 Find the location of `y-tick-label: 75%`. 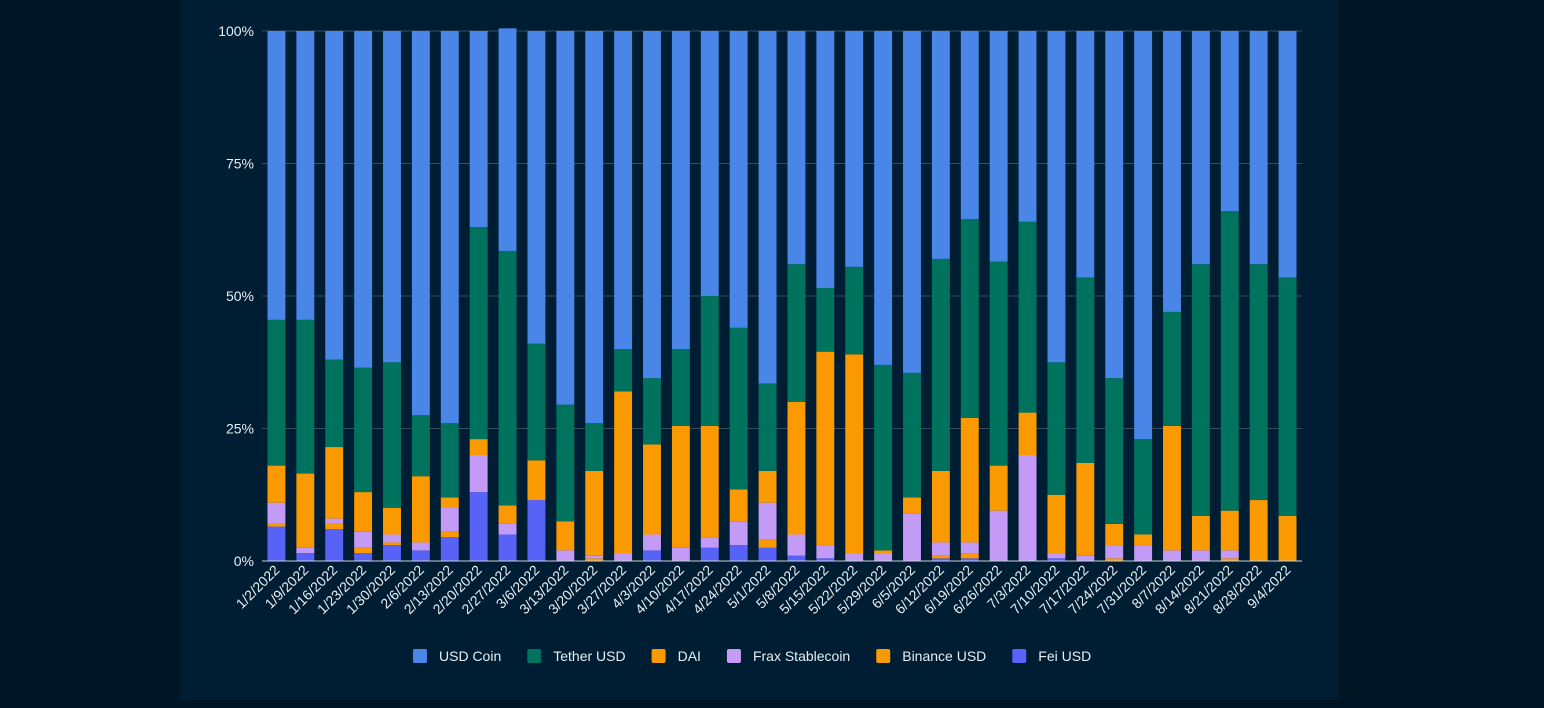

y-tick-label: 75% is located at coordinates (240, 164).